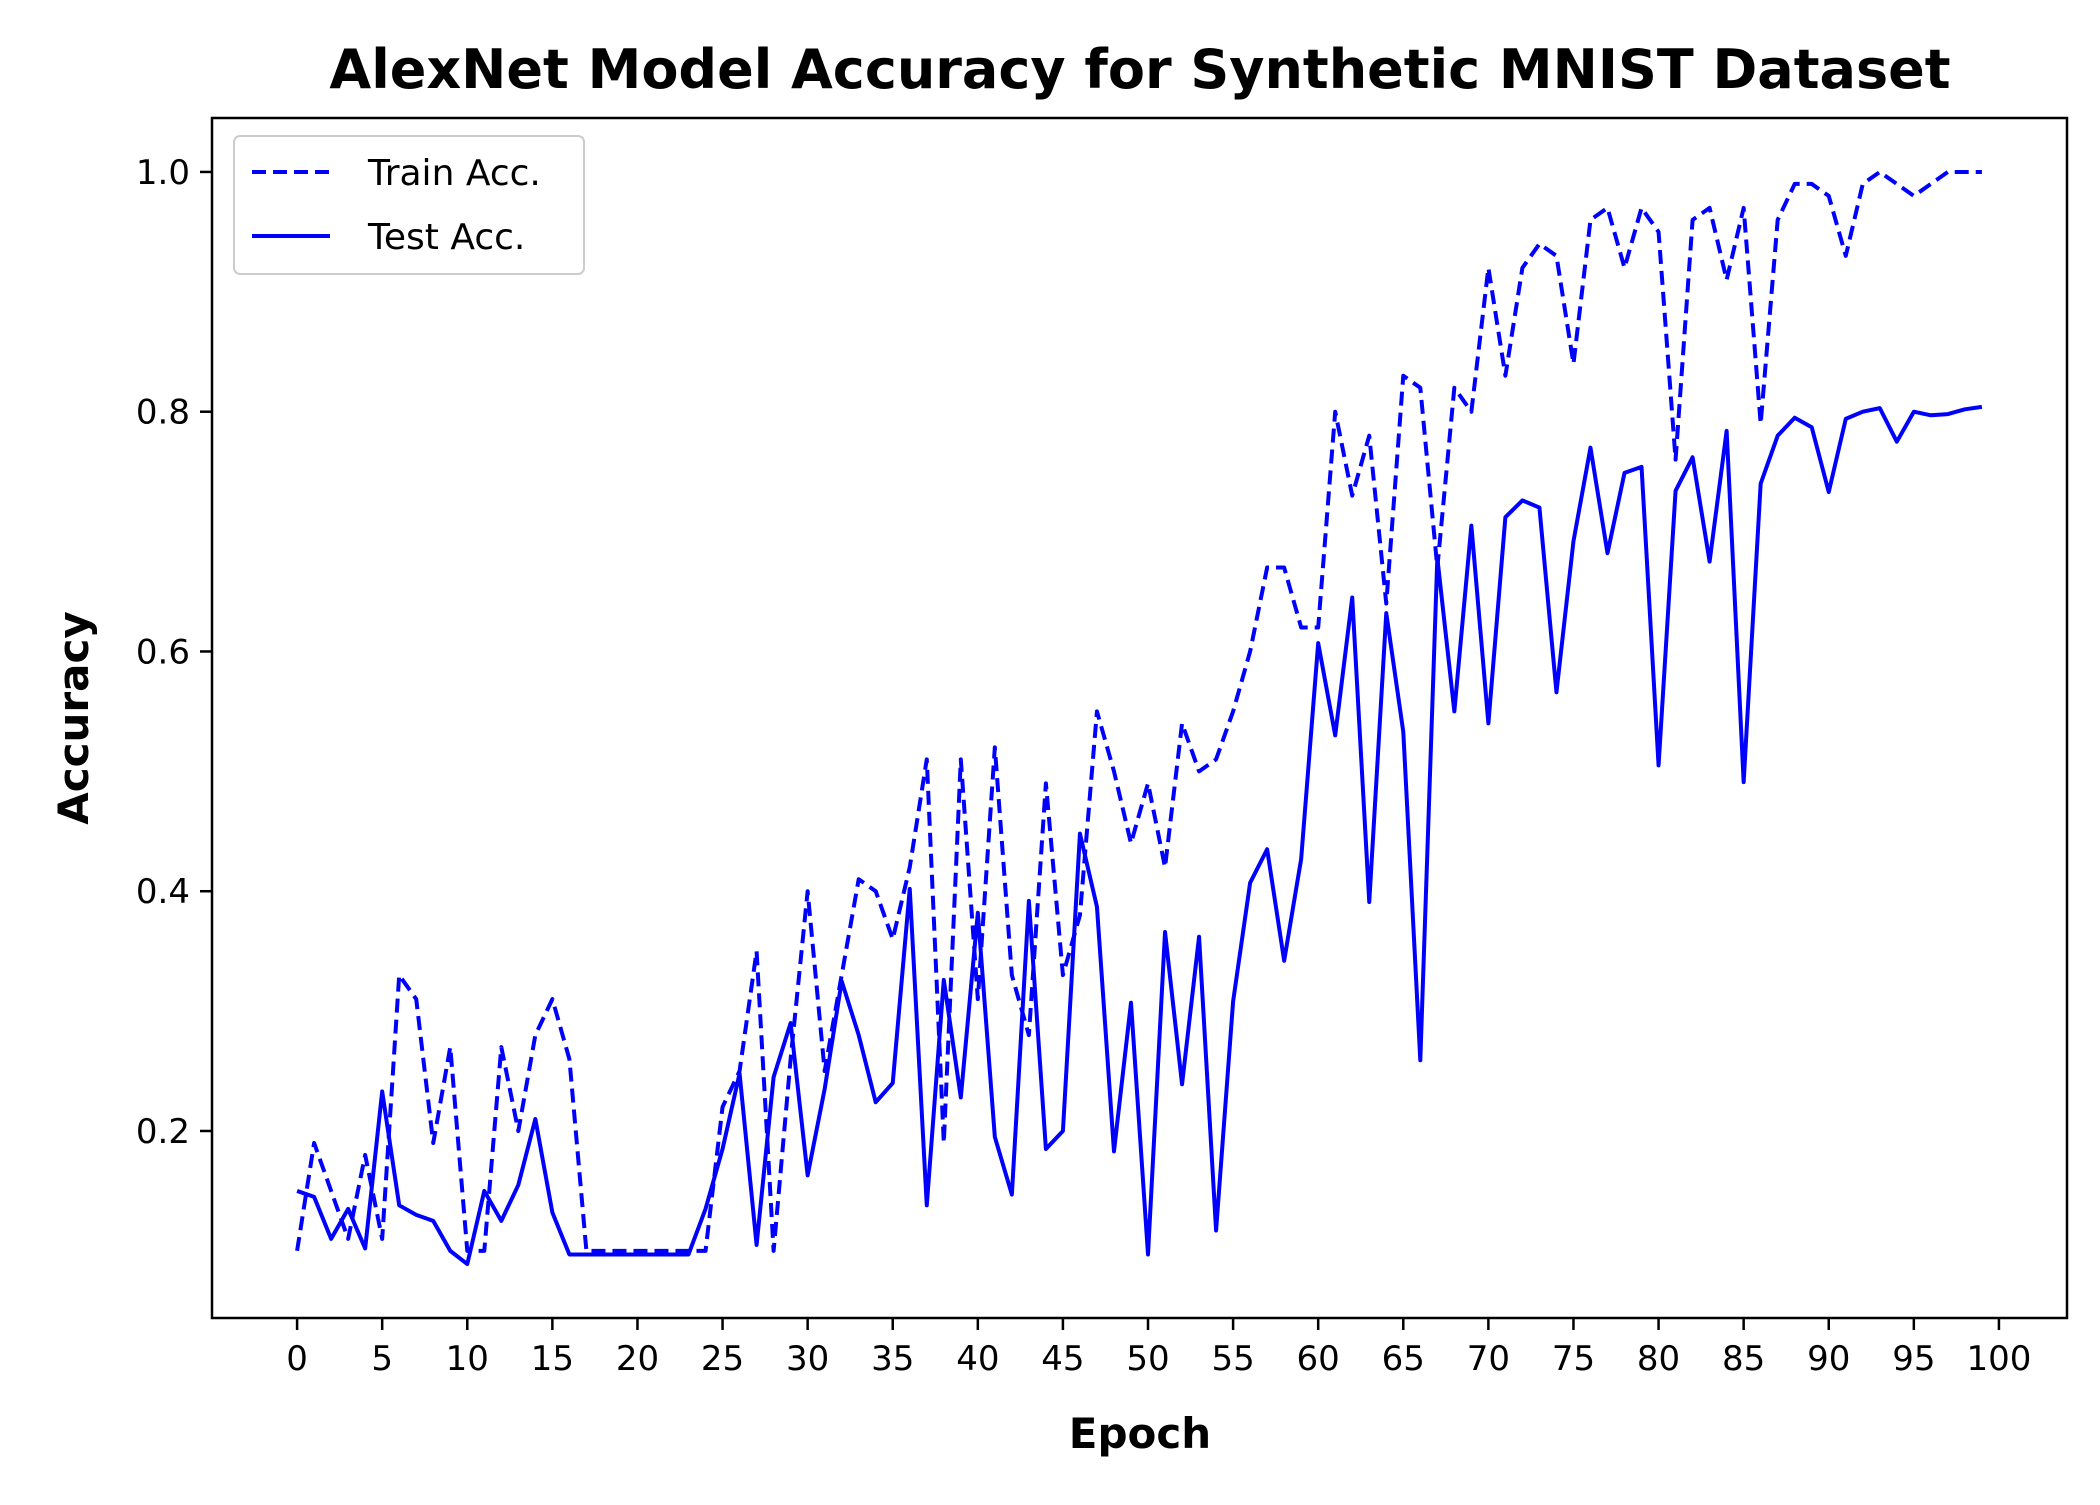 This screenshot has height=1505, width=2100. I want to click on x-tick-label: 85, so click(1743, 1359).